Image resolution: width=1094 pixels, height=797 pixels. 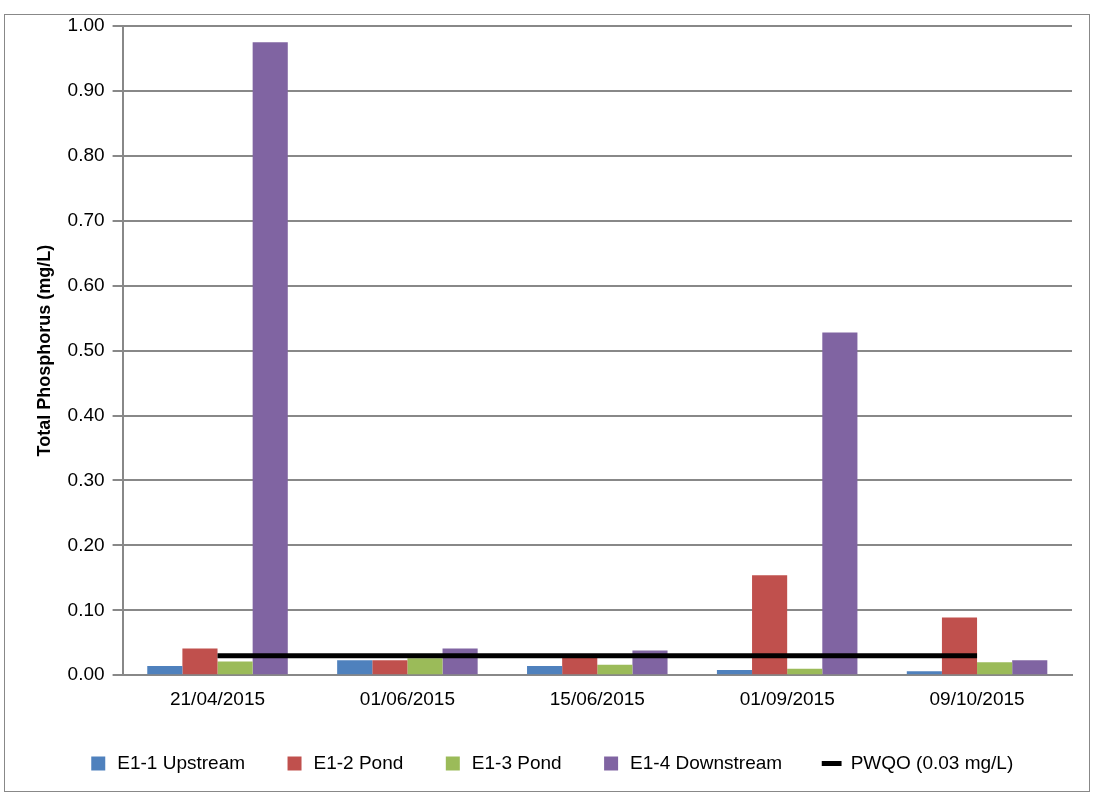 I want to click on y-tick-label: 0.60, so click(x=86, y=284).